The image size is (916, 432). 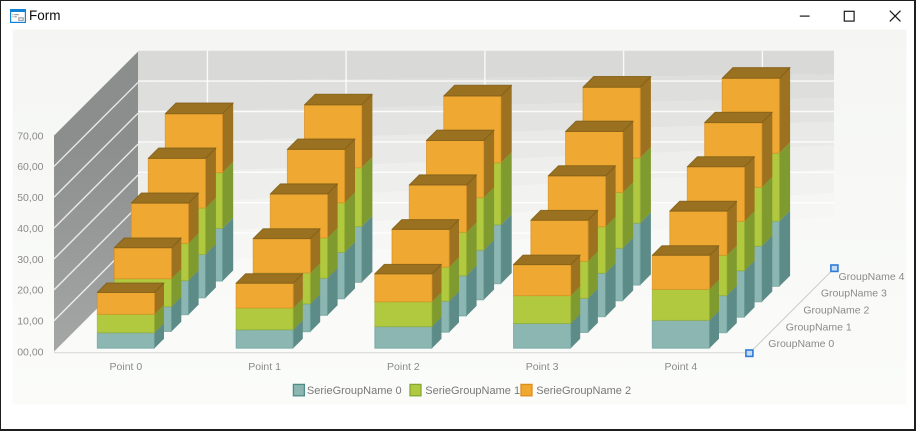 I want to click on svg-text: 10,00, so click(x=30, y=322).